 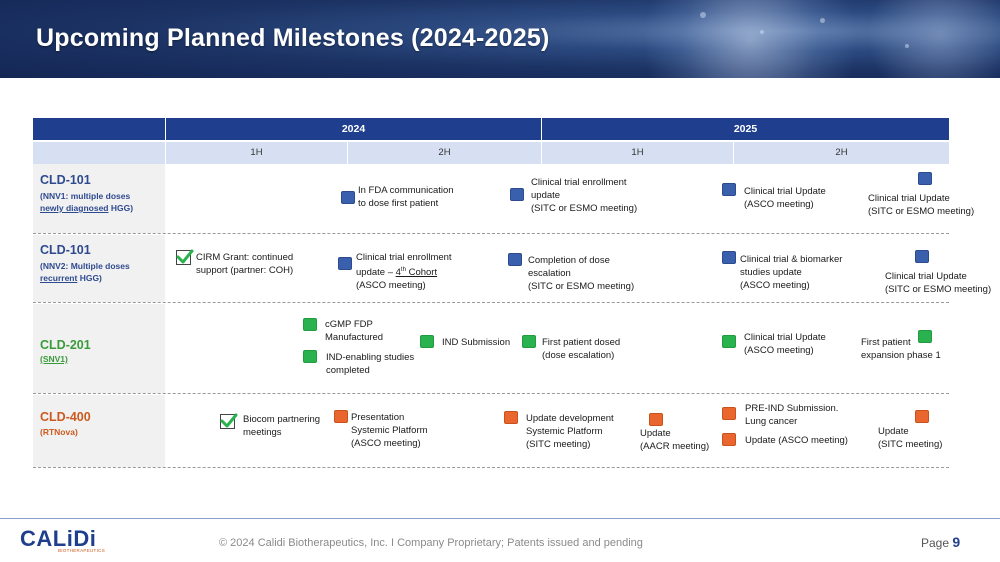 What do you see at coordinates (796, 440) in the screenshot?
I see `milestone-label: Update (ASCO meeting)` at bounding box center [796, 440].